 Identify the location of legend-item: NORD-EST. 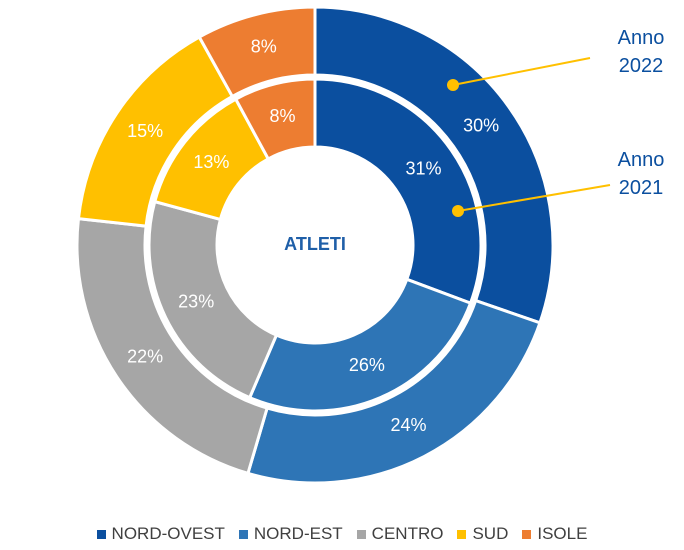
(290, 534).